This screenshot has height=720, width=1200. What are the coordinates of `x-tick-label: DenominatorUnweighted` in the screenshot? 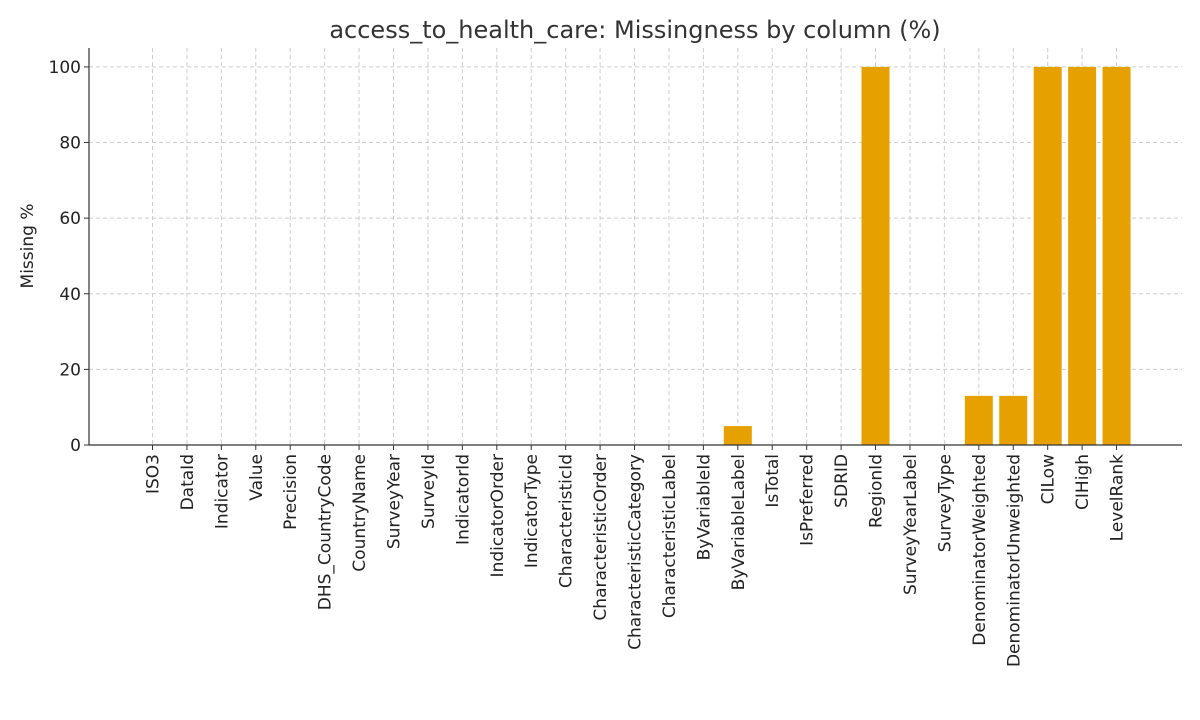 It's located at (1014, 560).